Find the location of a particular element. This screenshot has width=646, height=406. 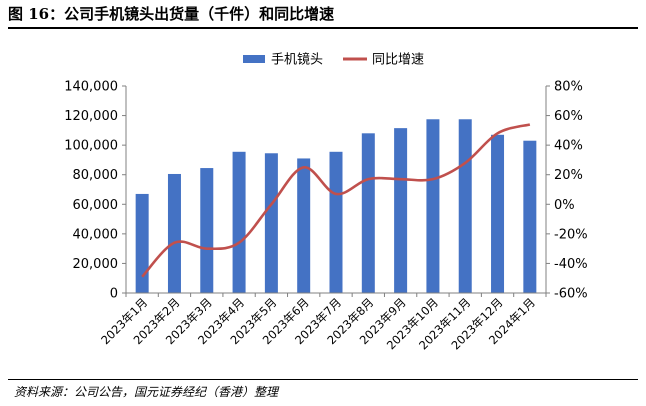

figure-title: 图 16：公司手机镜头出货量（千件）和同比增速 is located at coordinates (171, 14).